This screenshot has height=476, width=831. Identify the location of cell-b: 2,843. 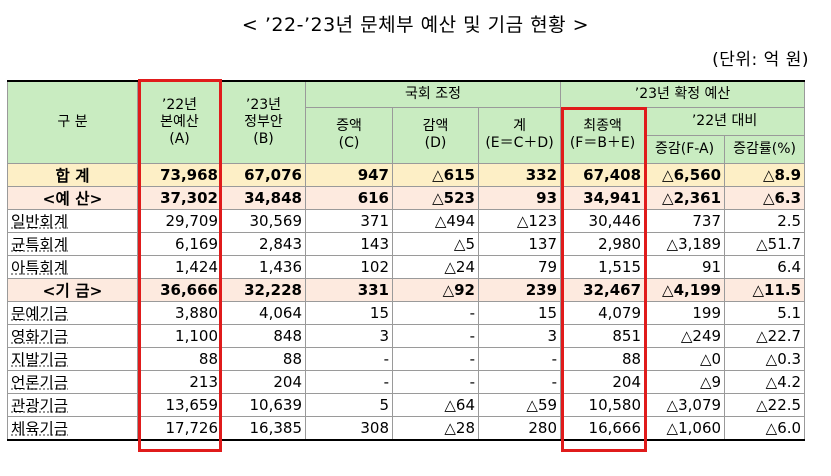
(263, 243).